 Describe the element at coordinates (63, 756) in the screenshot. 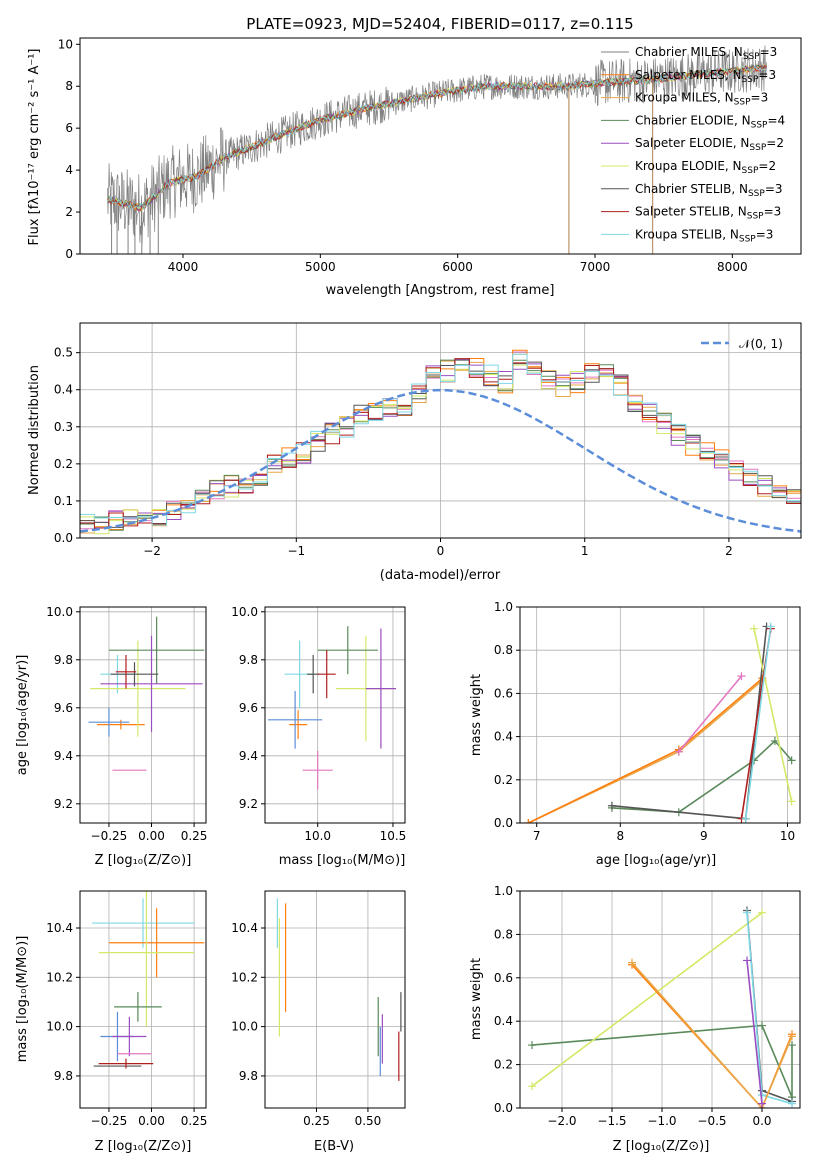

I see `ageZ-ytick-label: 9.4` at that location.